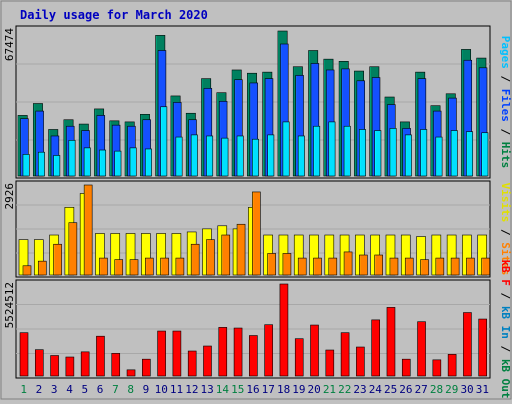  What do you see at coordinates (9, 196) in the screenshot?
I see `max-label-visits: 2926` at bounding box center [9, 196].